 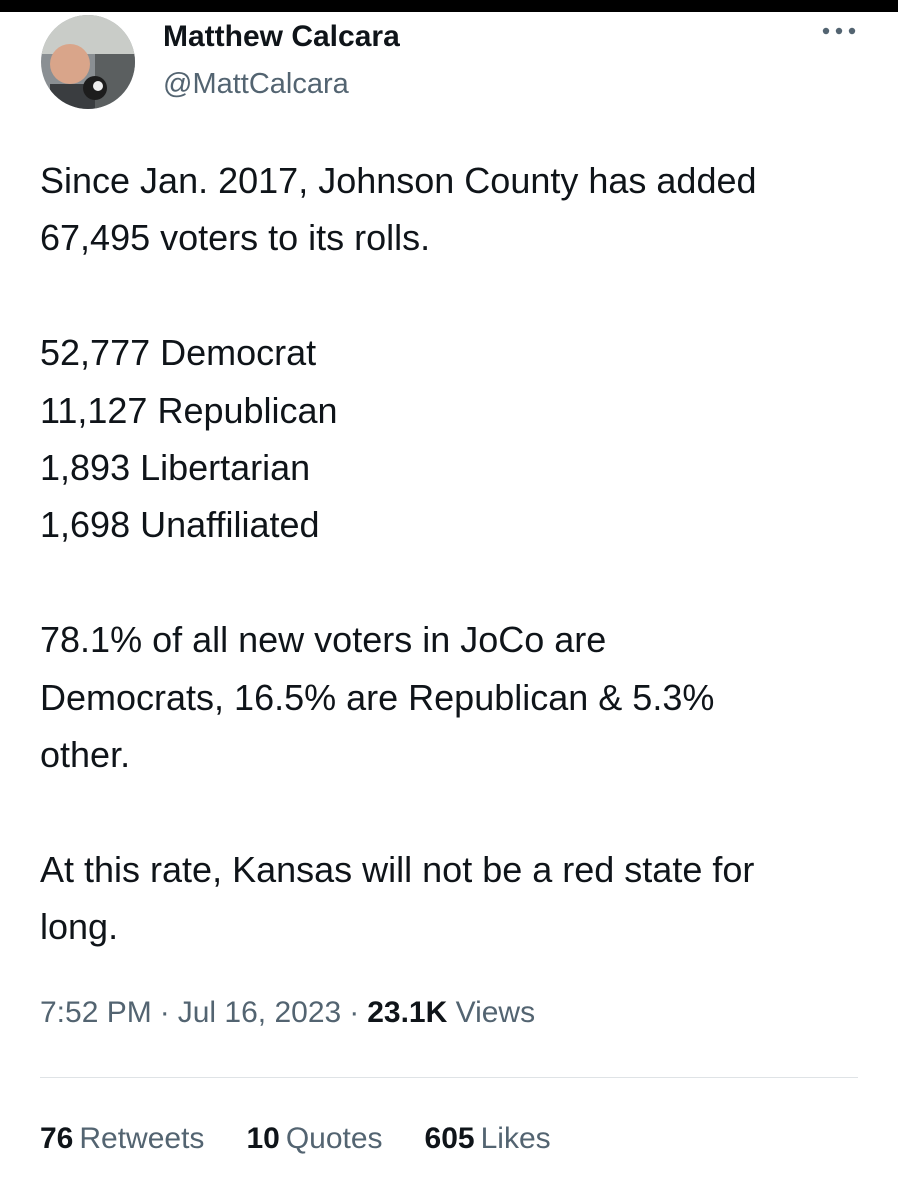 I want to click on tweet-line: long., so click(x=79, y=927).